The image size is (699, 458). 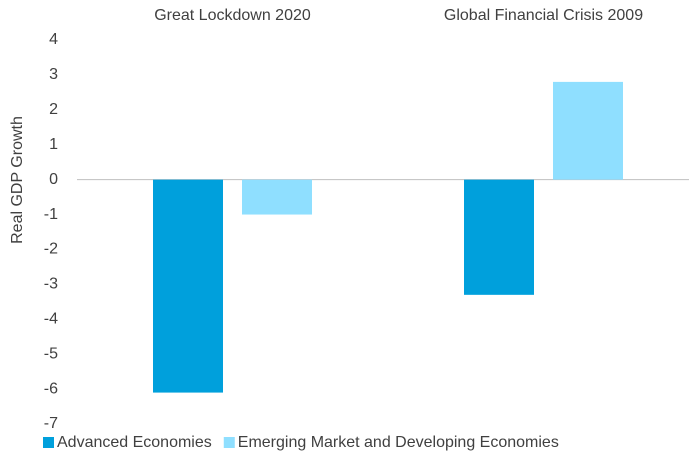 I want to click on y-tick-label: -3, so click(x=51, y=284).